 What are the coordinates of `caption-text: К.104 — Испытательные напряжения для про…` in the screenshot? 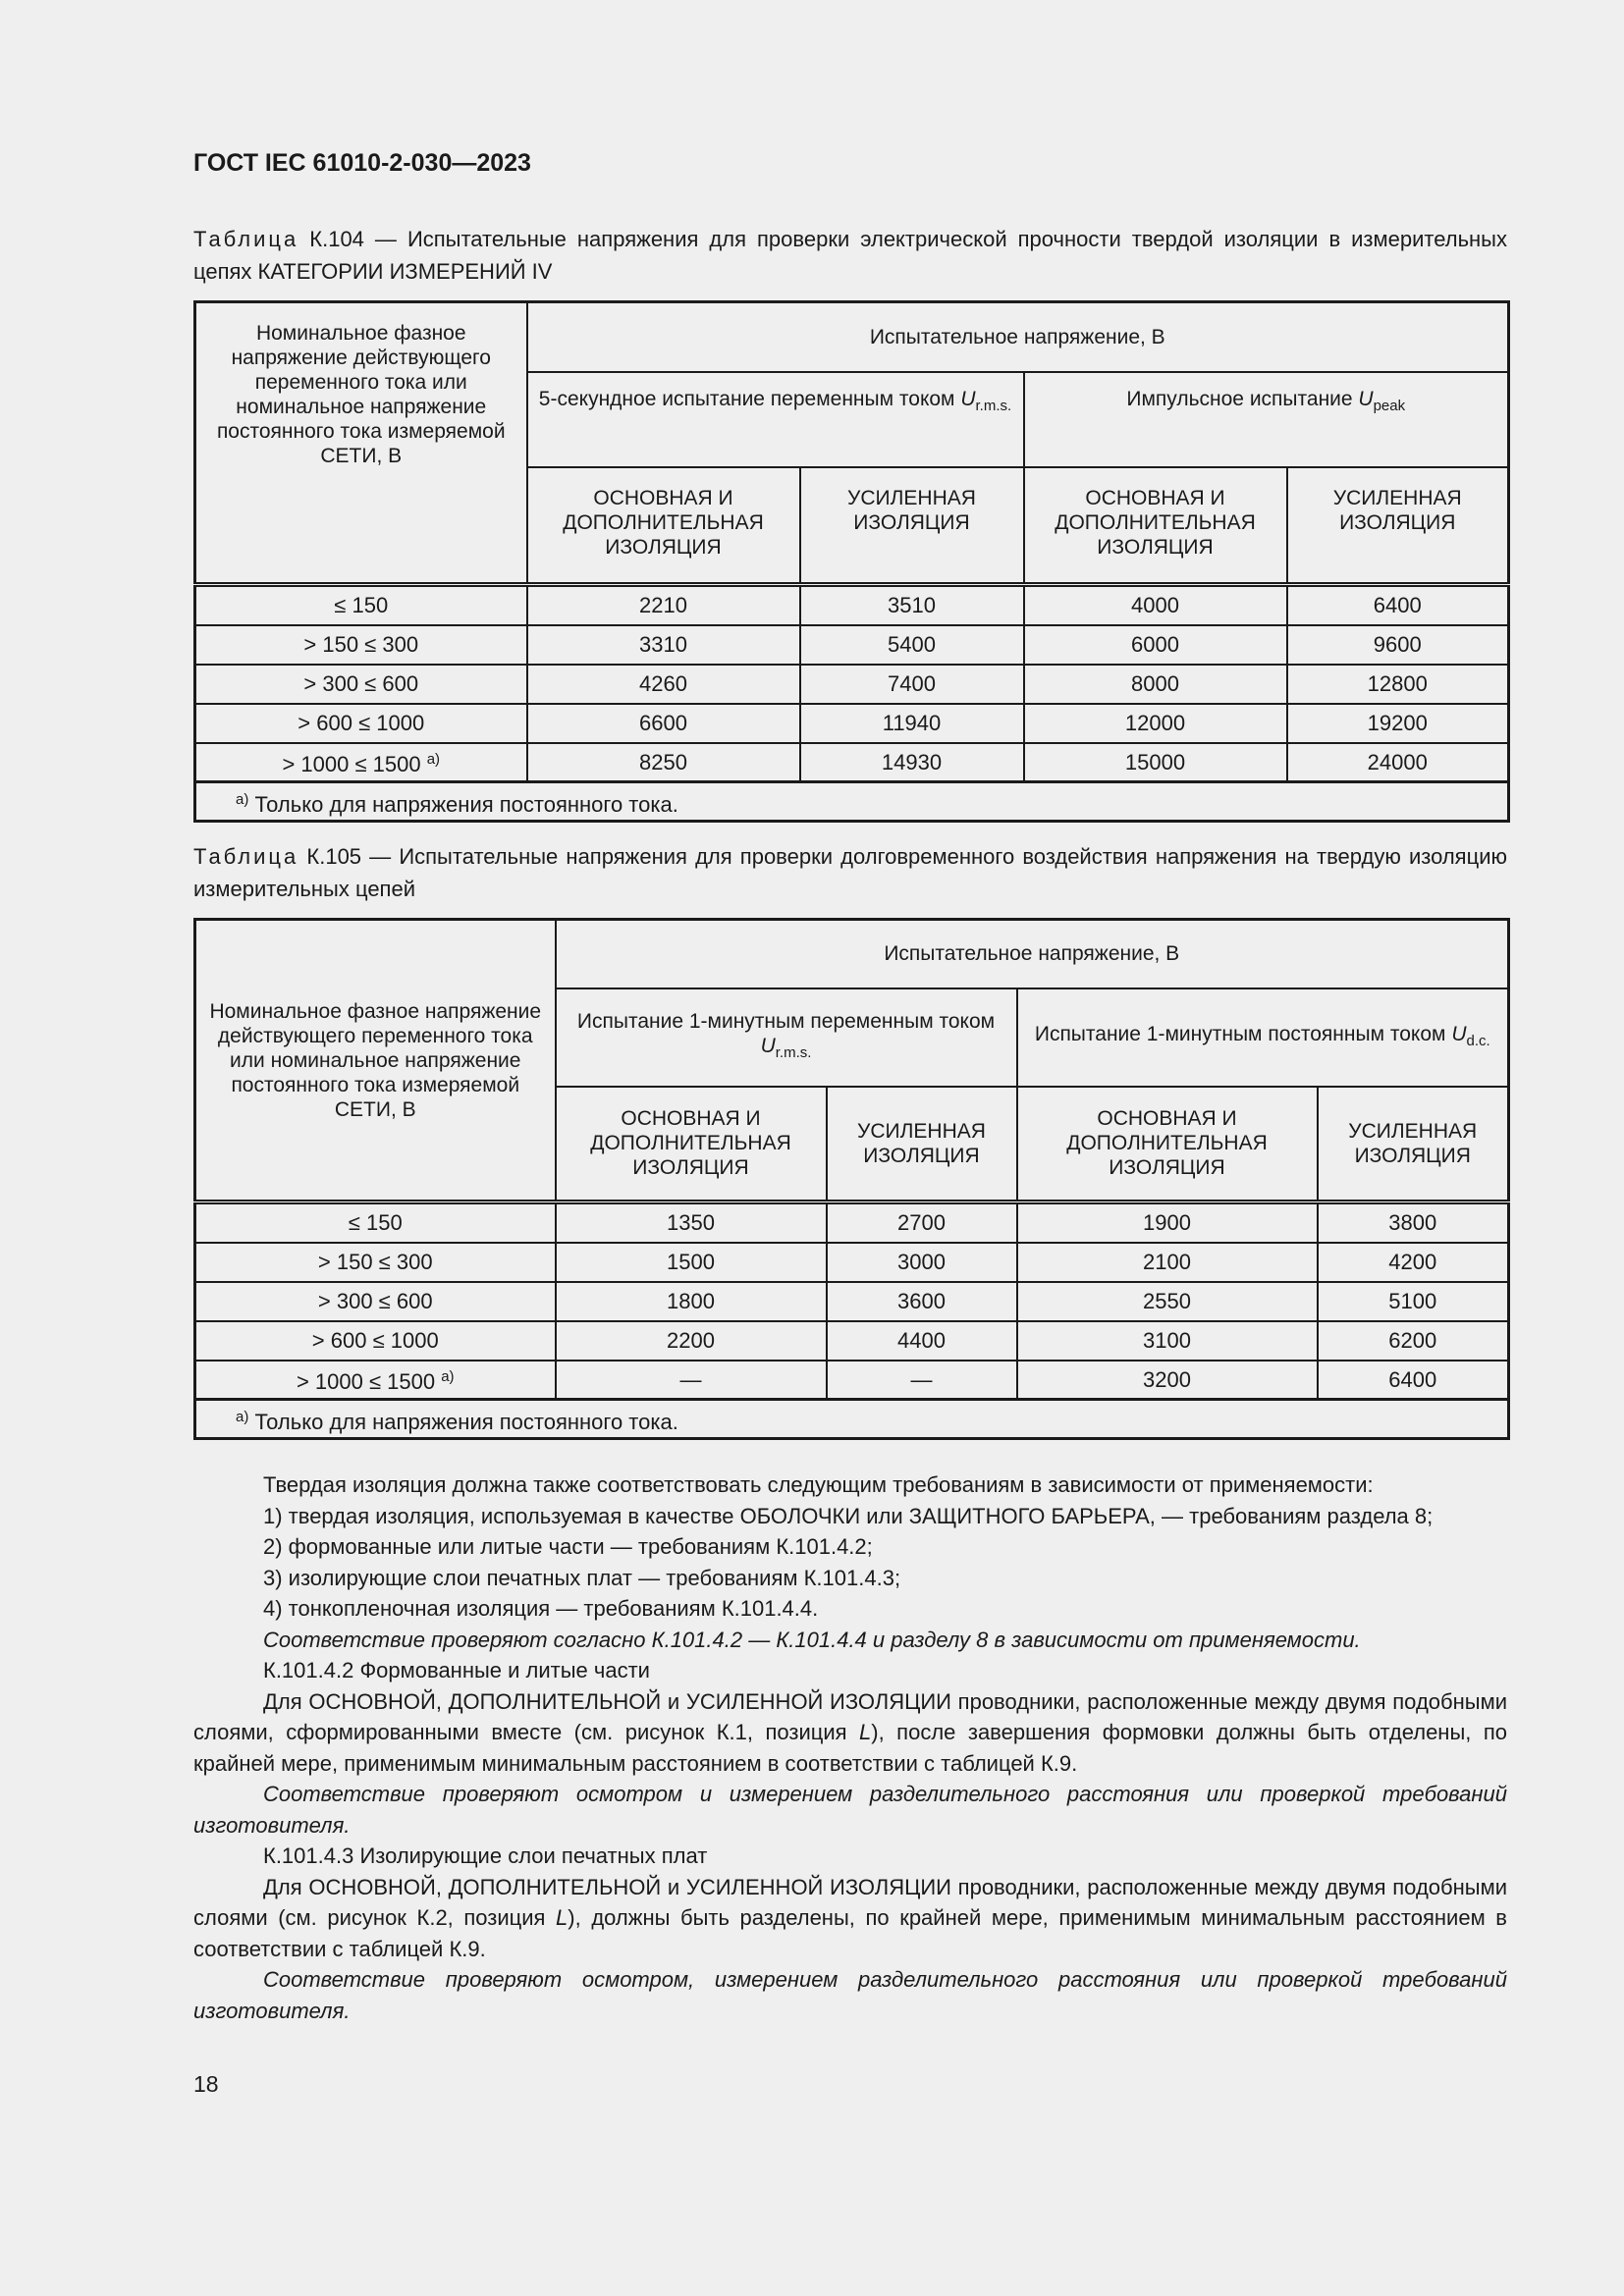 It's located at (850, 255).